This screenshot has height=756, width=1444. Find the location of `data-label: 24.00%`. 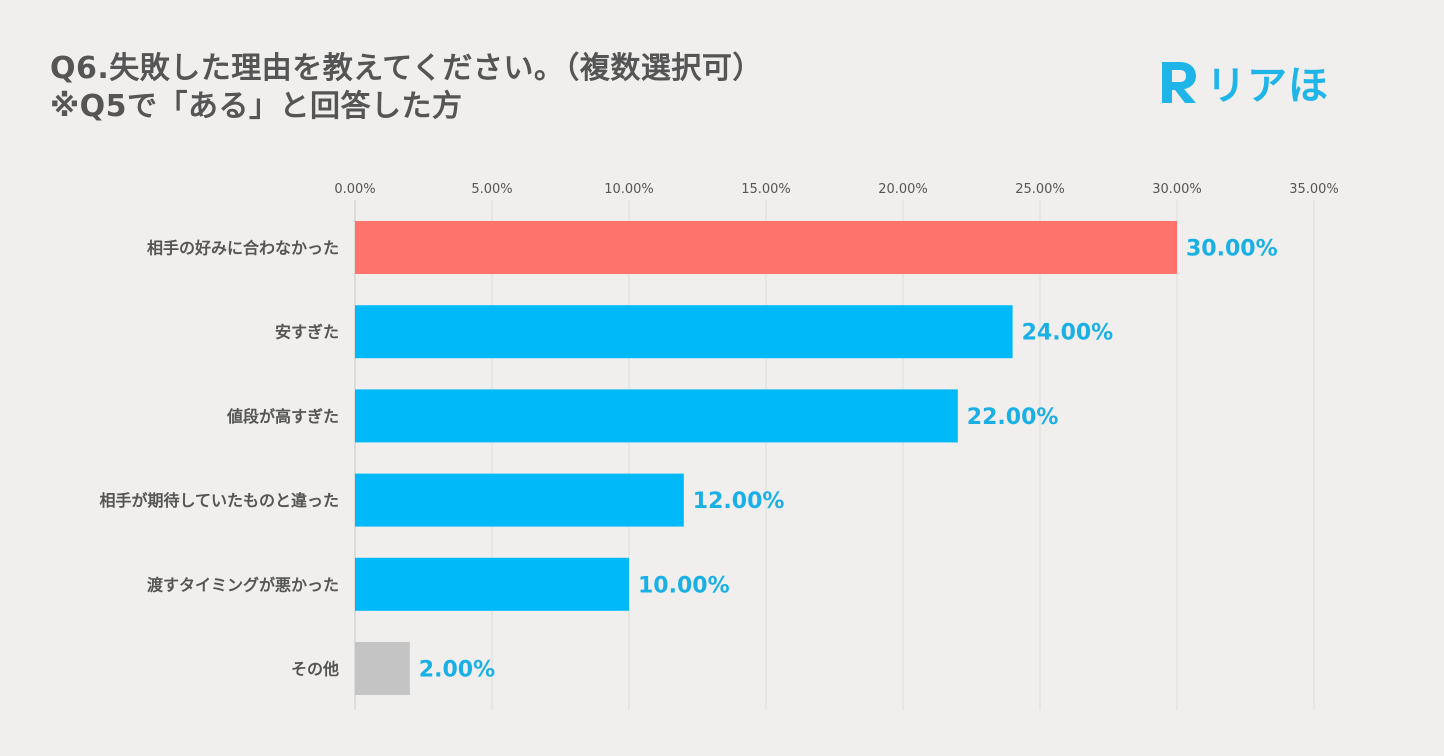

data-label: 24.00% is located at coordinates (1068, 333).